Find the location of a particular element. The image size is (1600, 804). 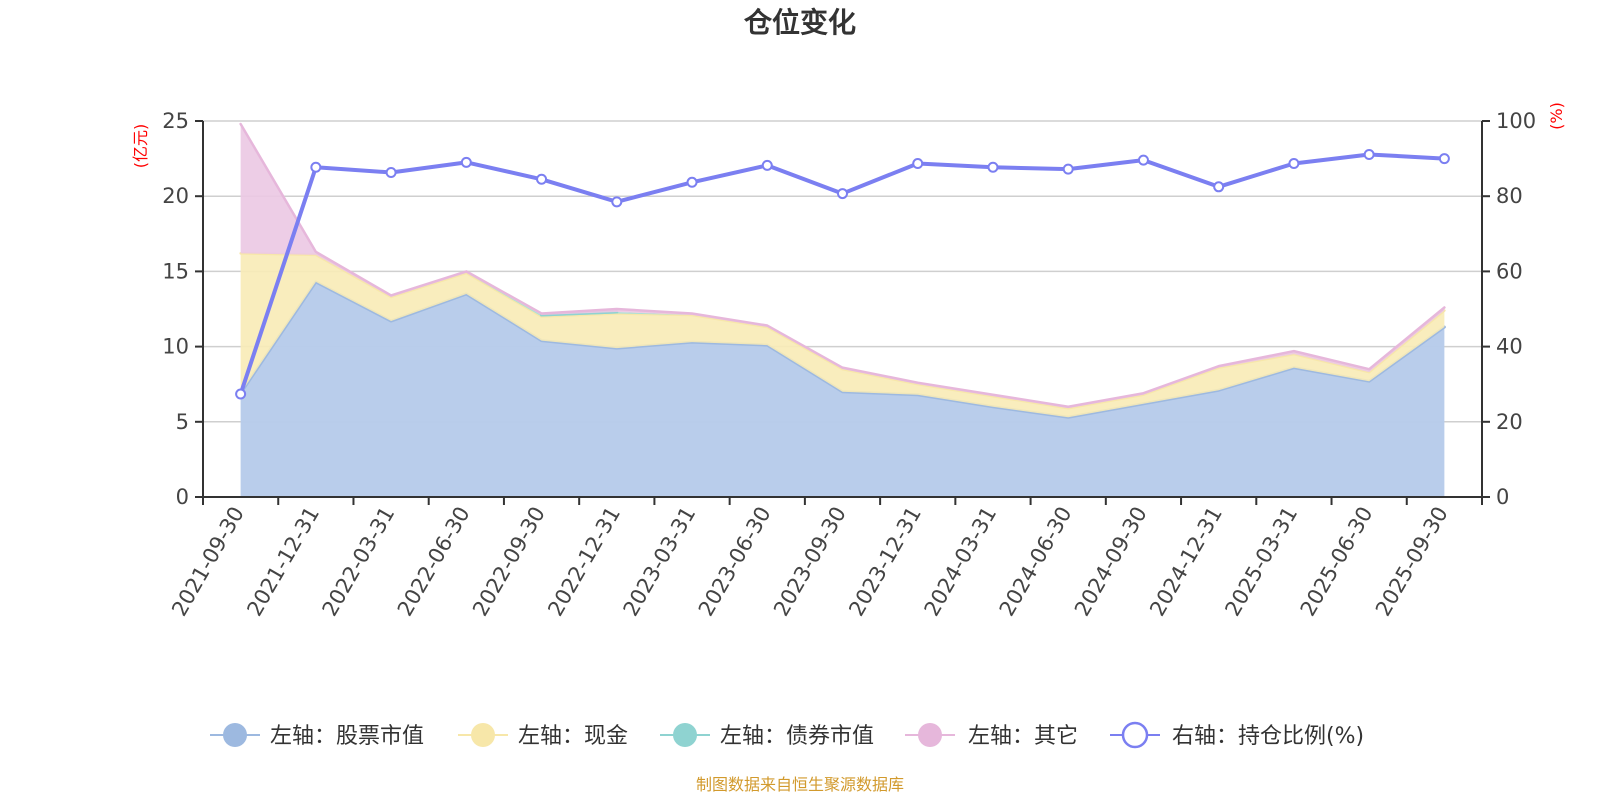

left-axis-tick-label: 15 is located at coordinates (175, 271).